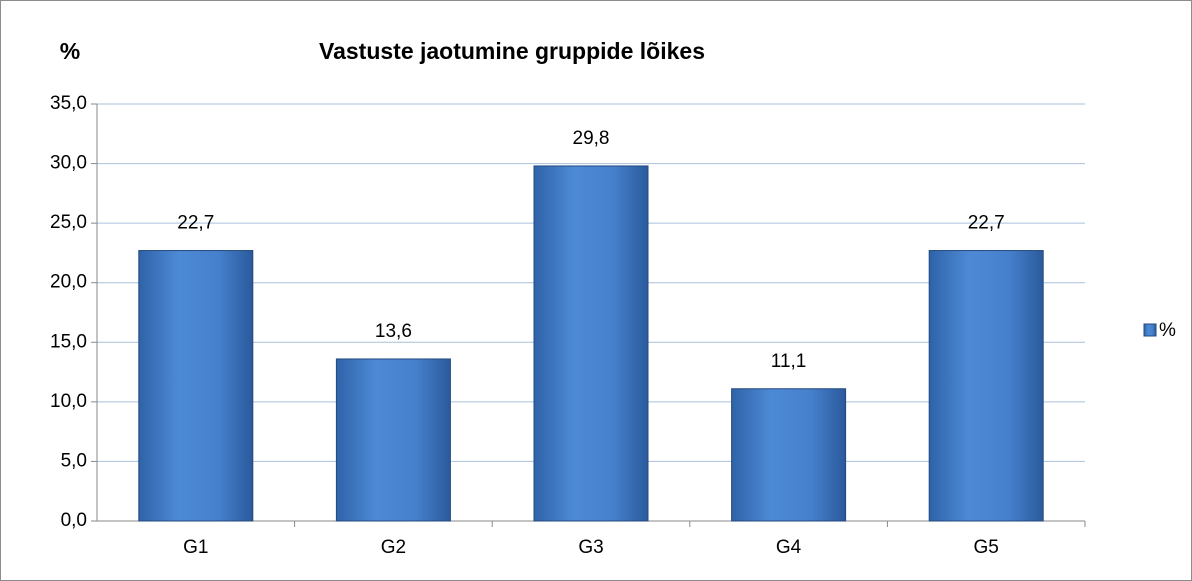 Image resolution: width=1192 pixels, height=581 pixels. I want to click on x-tick-label: G3, so click(590, 547).